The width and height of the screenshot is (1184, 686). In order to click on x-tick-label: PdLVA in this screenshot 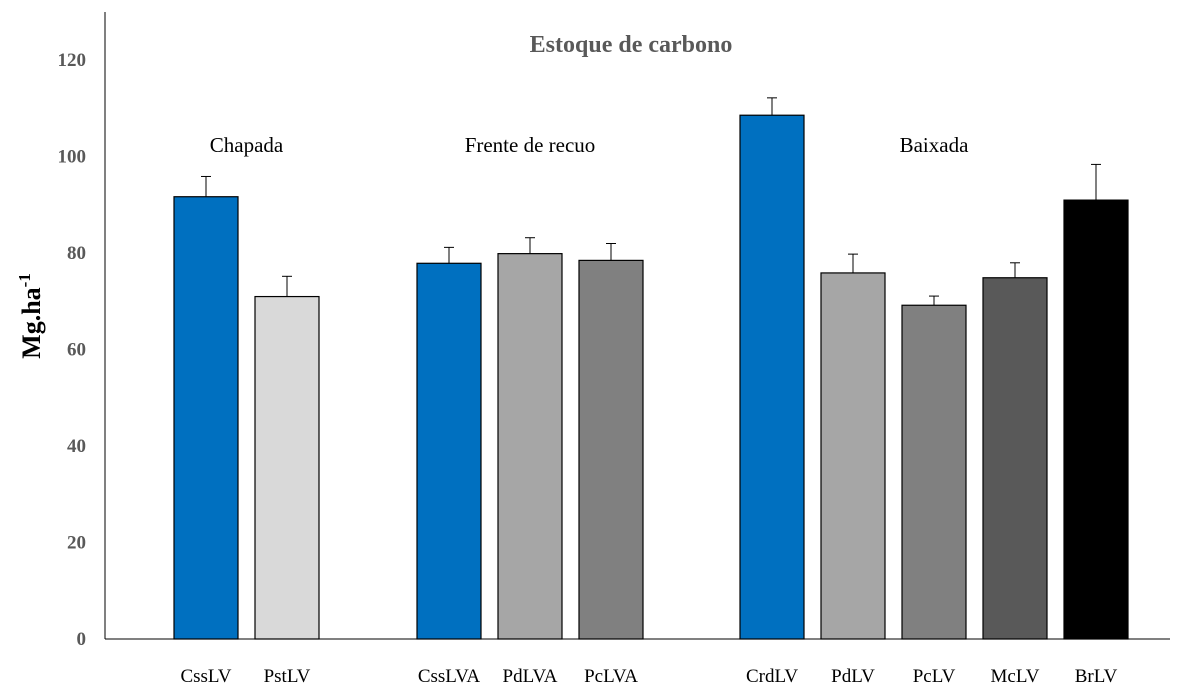, I will do `click(530, 676)`.